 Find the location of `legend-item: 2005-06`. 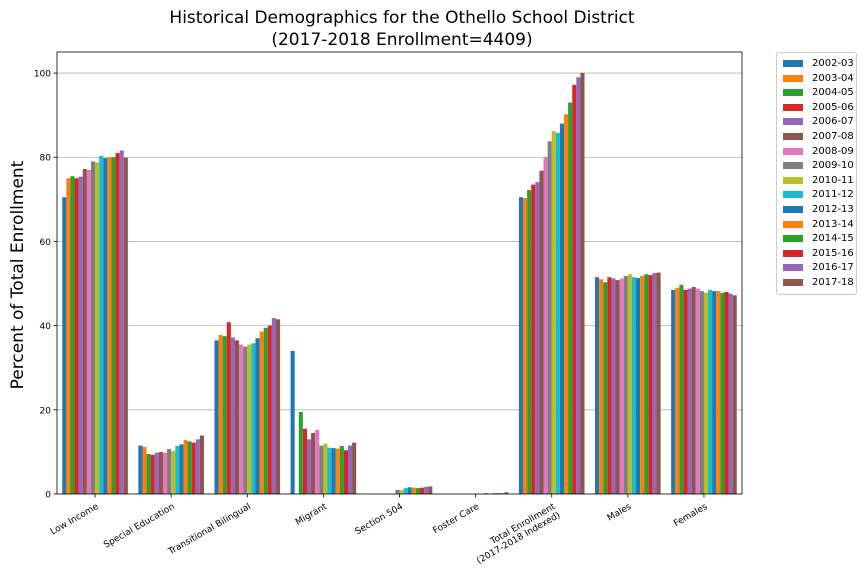

legend-item: 2005-06 is located at coordinates (819, 108).